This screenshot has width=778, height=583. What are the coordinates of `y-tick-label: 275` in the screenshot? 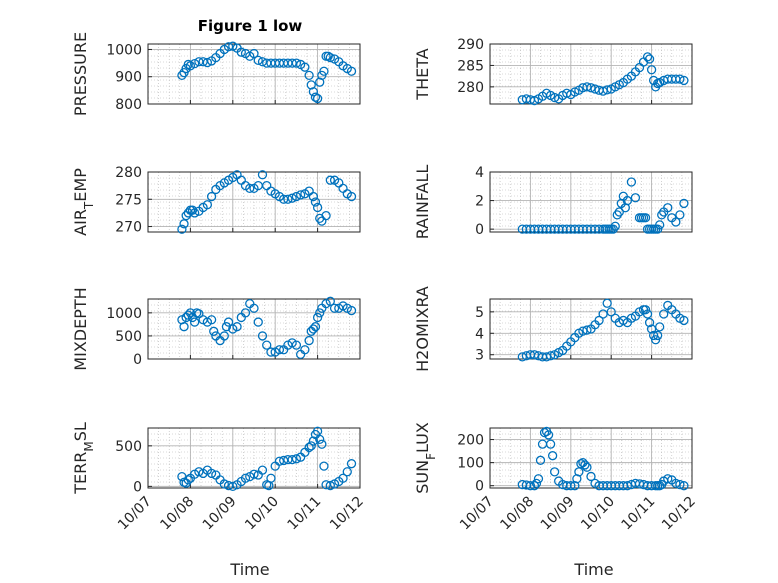 It's located at (128, 200).